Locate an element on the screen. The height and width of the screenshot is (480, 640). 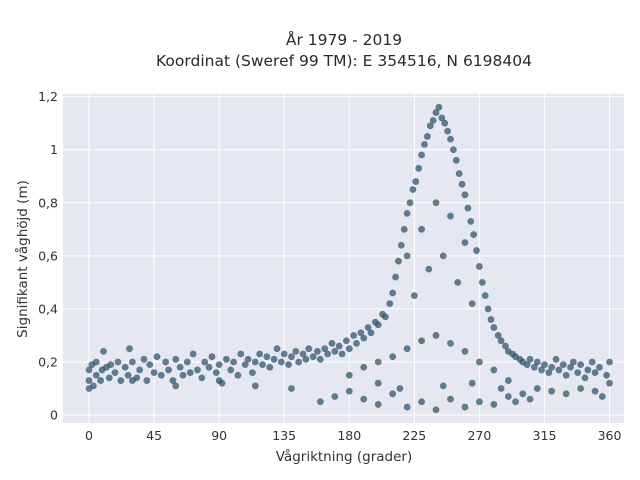
x-tick-label: 180 is located at coordinates (349, 435).